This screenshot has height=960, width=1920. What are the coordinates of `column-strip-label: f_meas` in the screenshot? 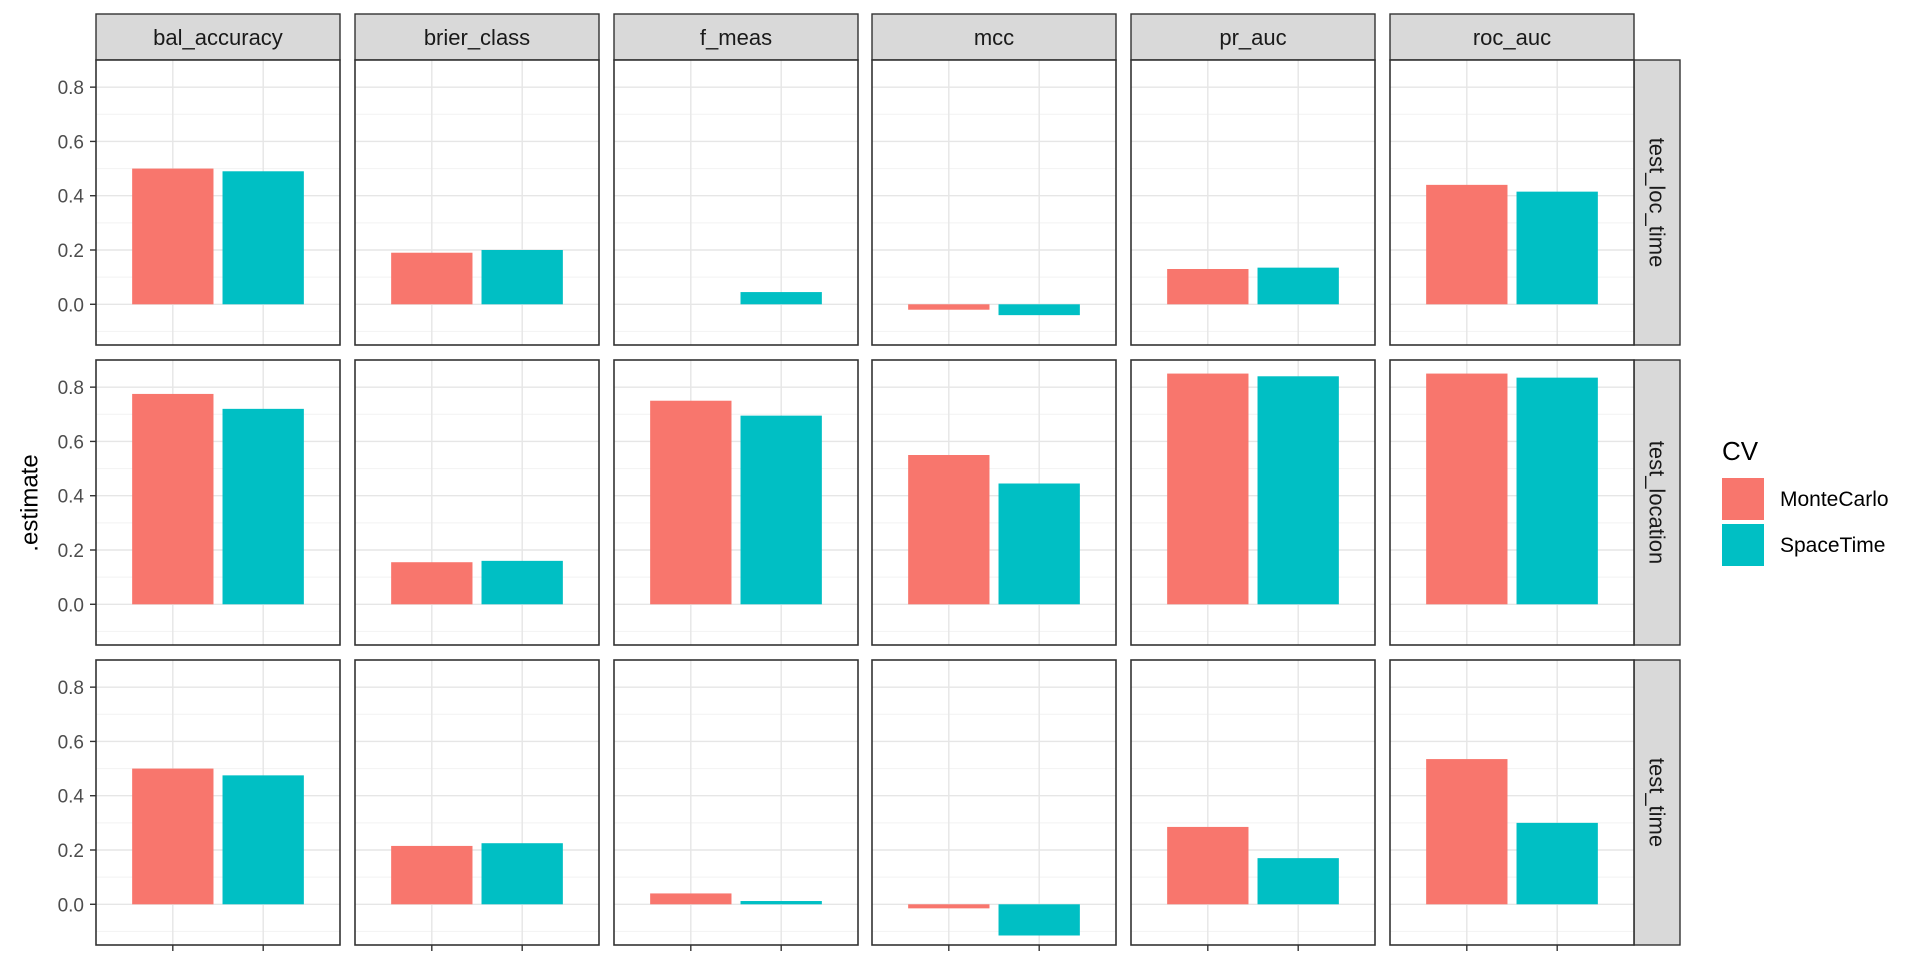 It's located at (736, 37).